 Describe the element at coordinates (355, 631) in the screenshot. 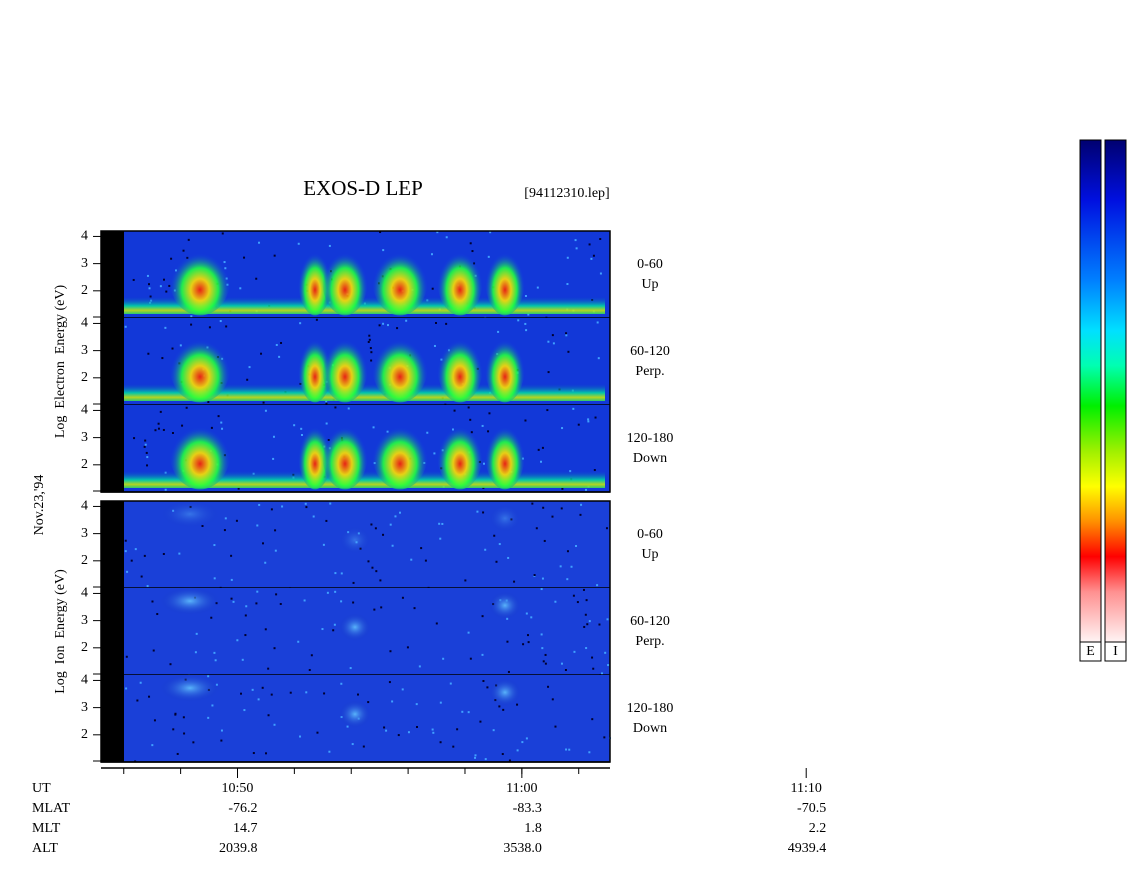

I see `group-frame` at that location.